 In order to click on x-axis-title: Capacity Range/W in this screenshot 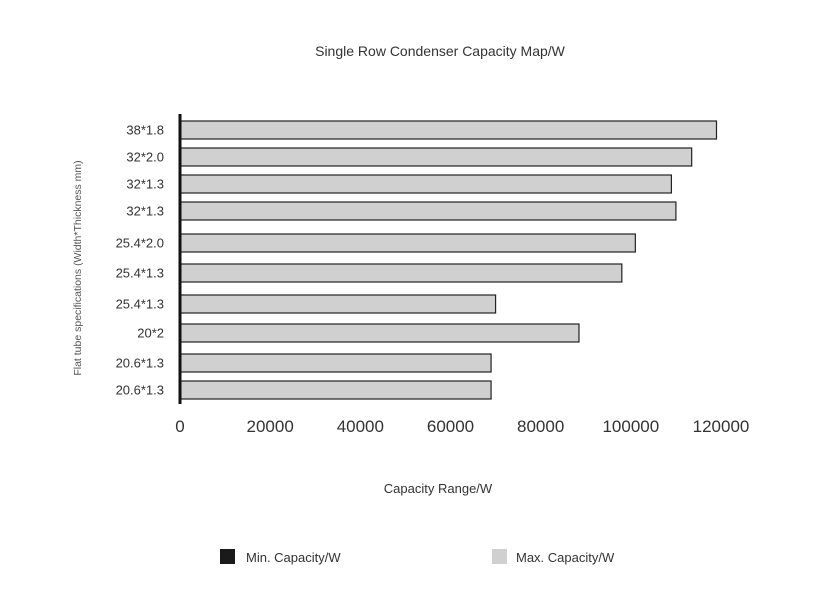, I will do `click(438, 488)`.